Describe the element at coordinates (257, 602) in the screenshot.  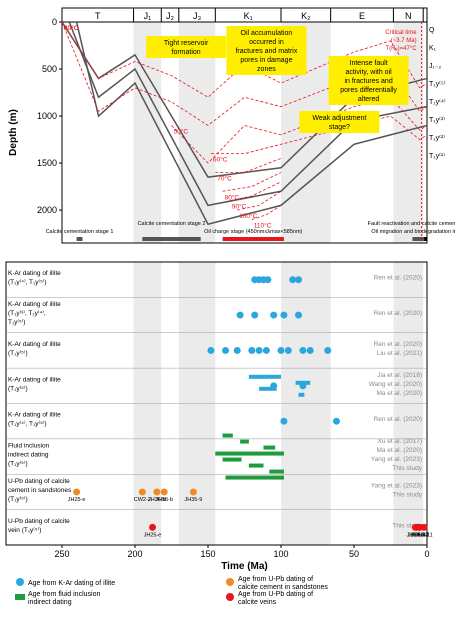
I see `legend-label: calcite veins` at that location.